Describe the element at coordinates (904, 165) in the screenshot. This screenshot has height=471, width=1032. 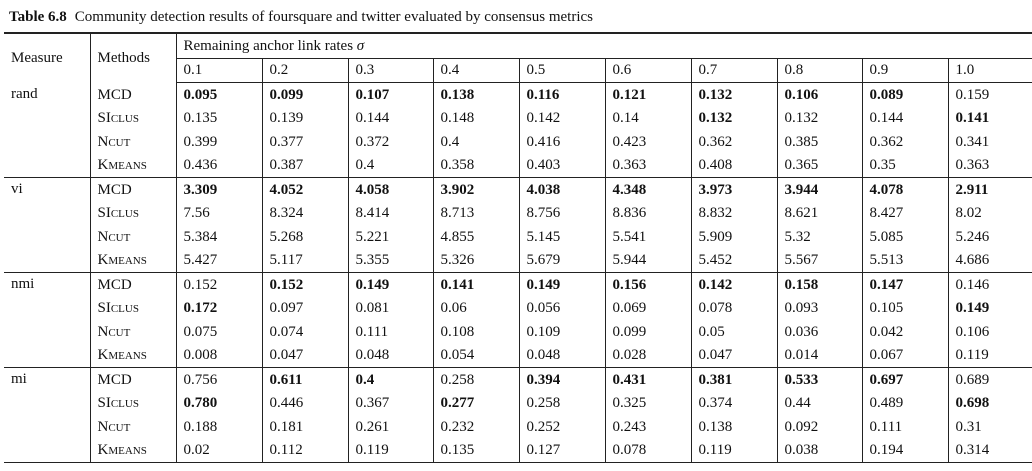
I see `value-cell: 0.35` at that location.